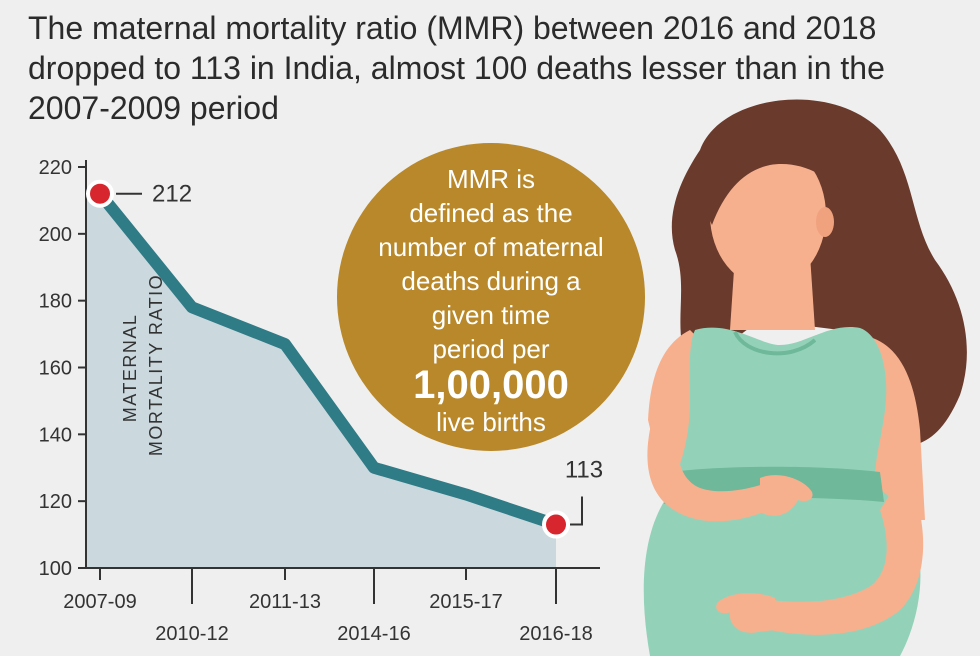 This screenshot has height=656, width=980. What do you see at coordinates (491, 315) in the screenshot?
I see `definition-line-5: given time` at bounding box center [491, 315].